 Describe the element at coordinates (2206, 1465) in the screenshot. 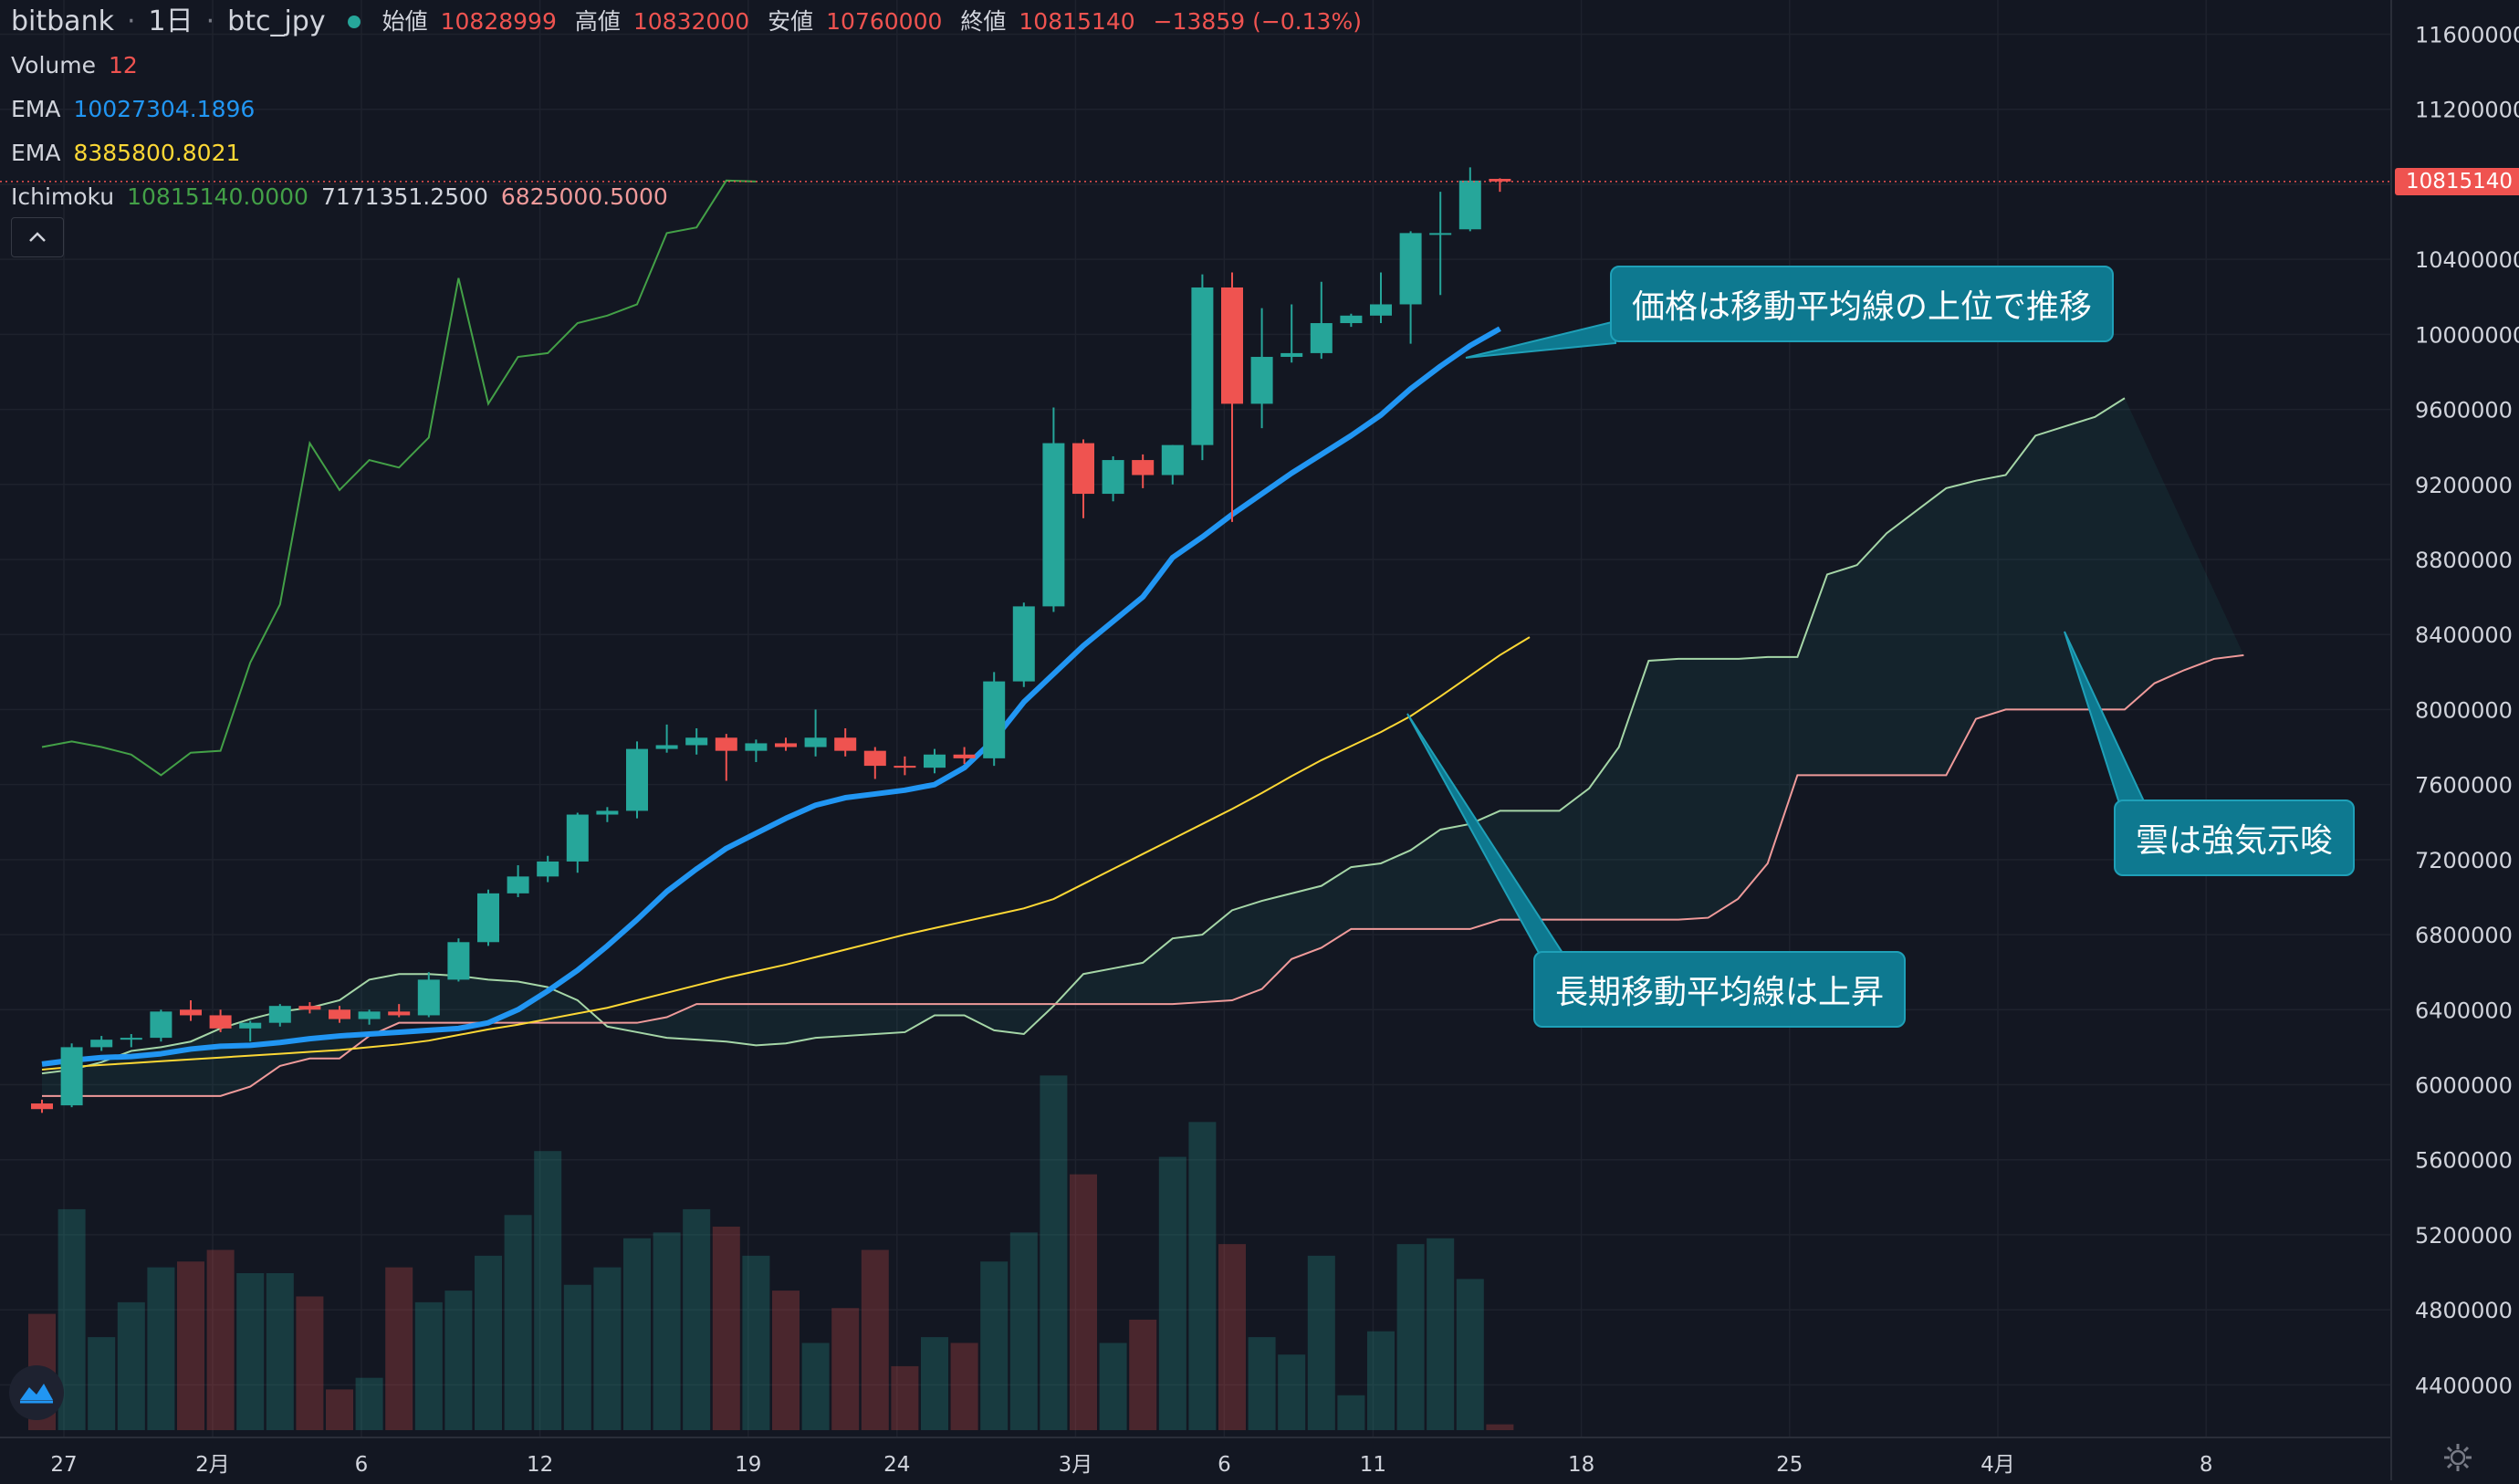

I see `time-tick-label: 8` at that location.